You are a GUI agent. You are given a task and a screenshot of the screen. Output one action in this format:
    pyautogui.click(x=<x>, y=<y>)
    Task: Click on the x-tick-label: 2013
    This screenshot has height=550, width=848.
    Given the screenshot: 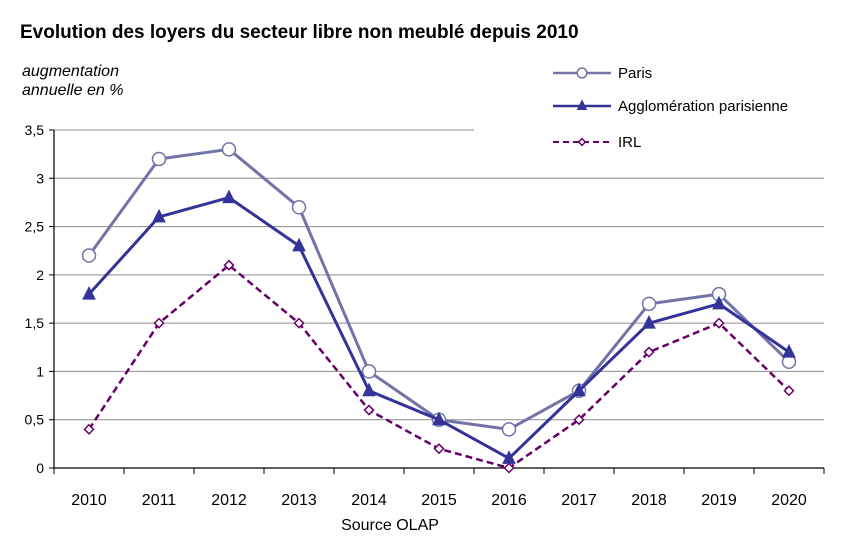 What is the action you would take?
    pyautogui.click(x=299, y=500)
    